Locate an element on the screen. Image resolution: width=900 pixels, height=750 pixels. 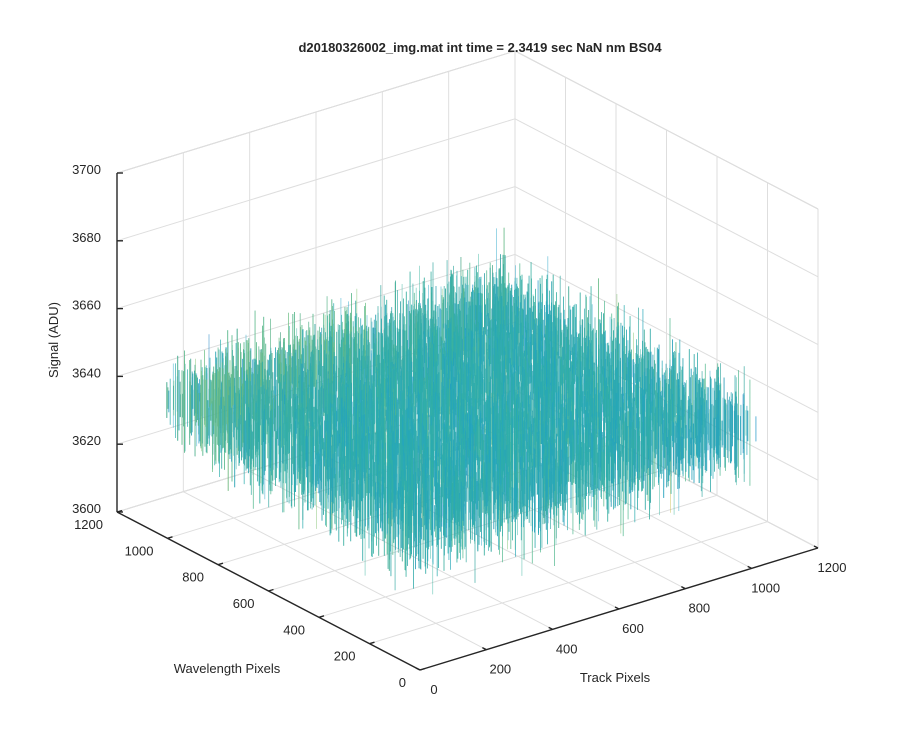
y-tick-label: 800 is located at coordinates (193, 577).